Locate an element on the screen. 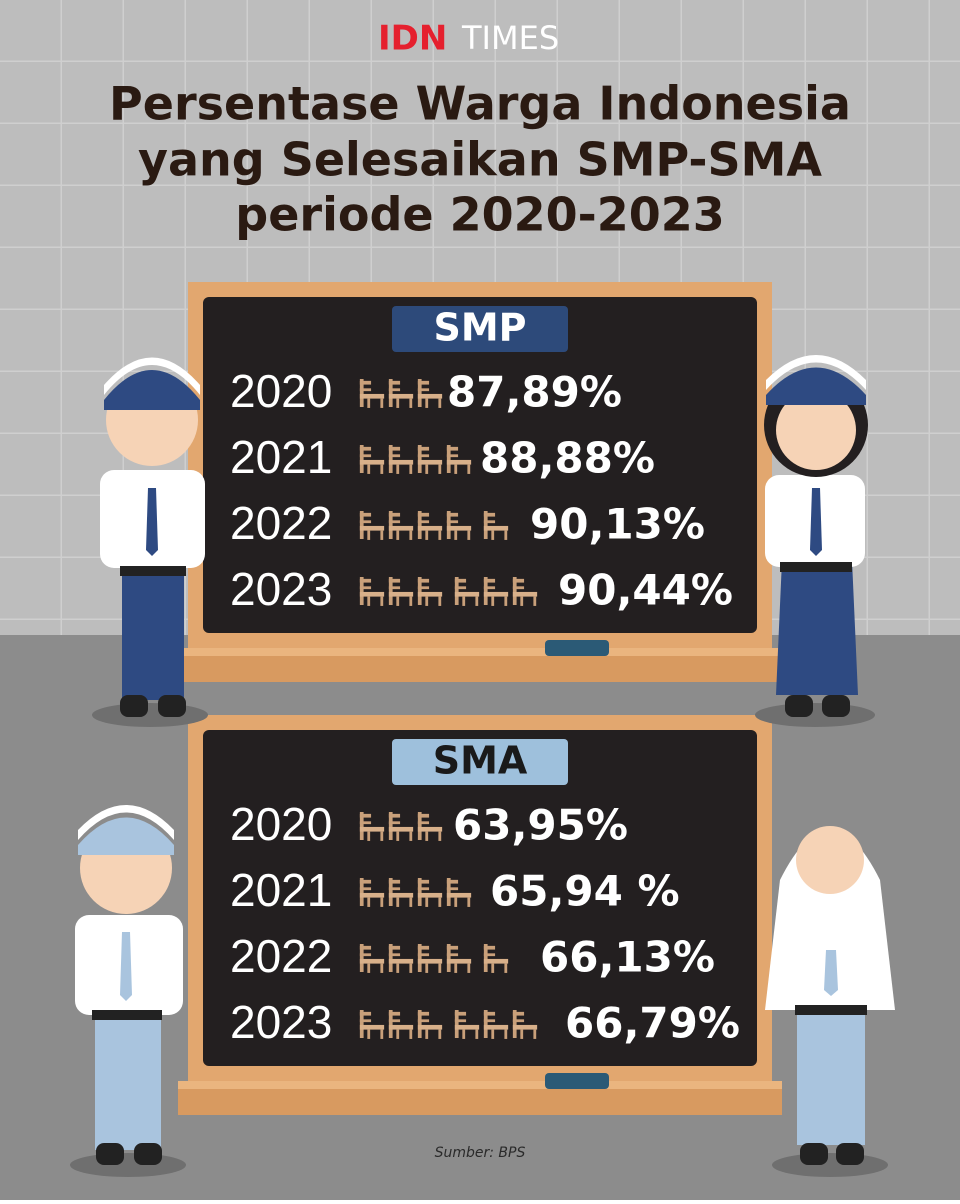 This screenshot has width=960, height=1204. row-value: 87,89% is located at coordinates (534, 392).